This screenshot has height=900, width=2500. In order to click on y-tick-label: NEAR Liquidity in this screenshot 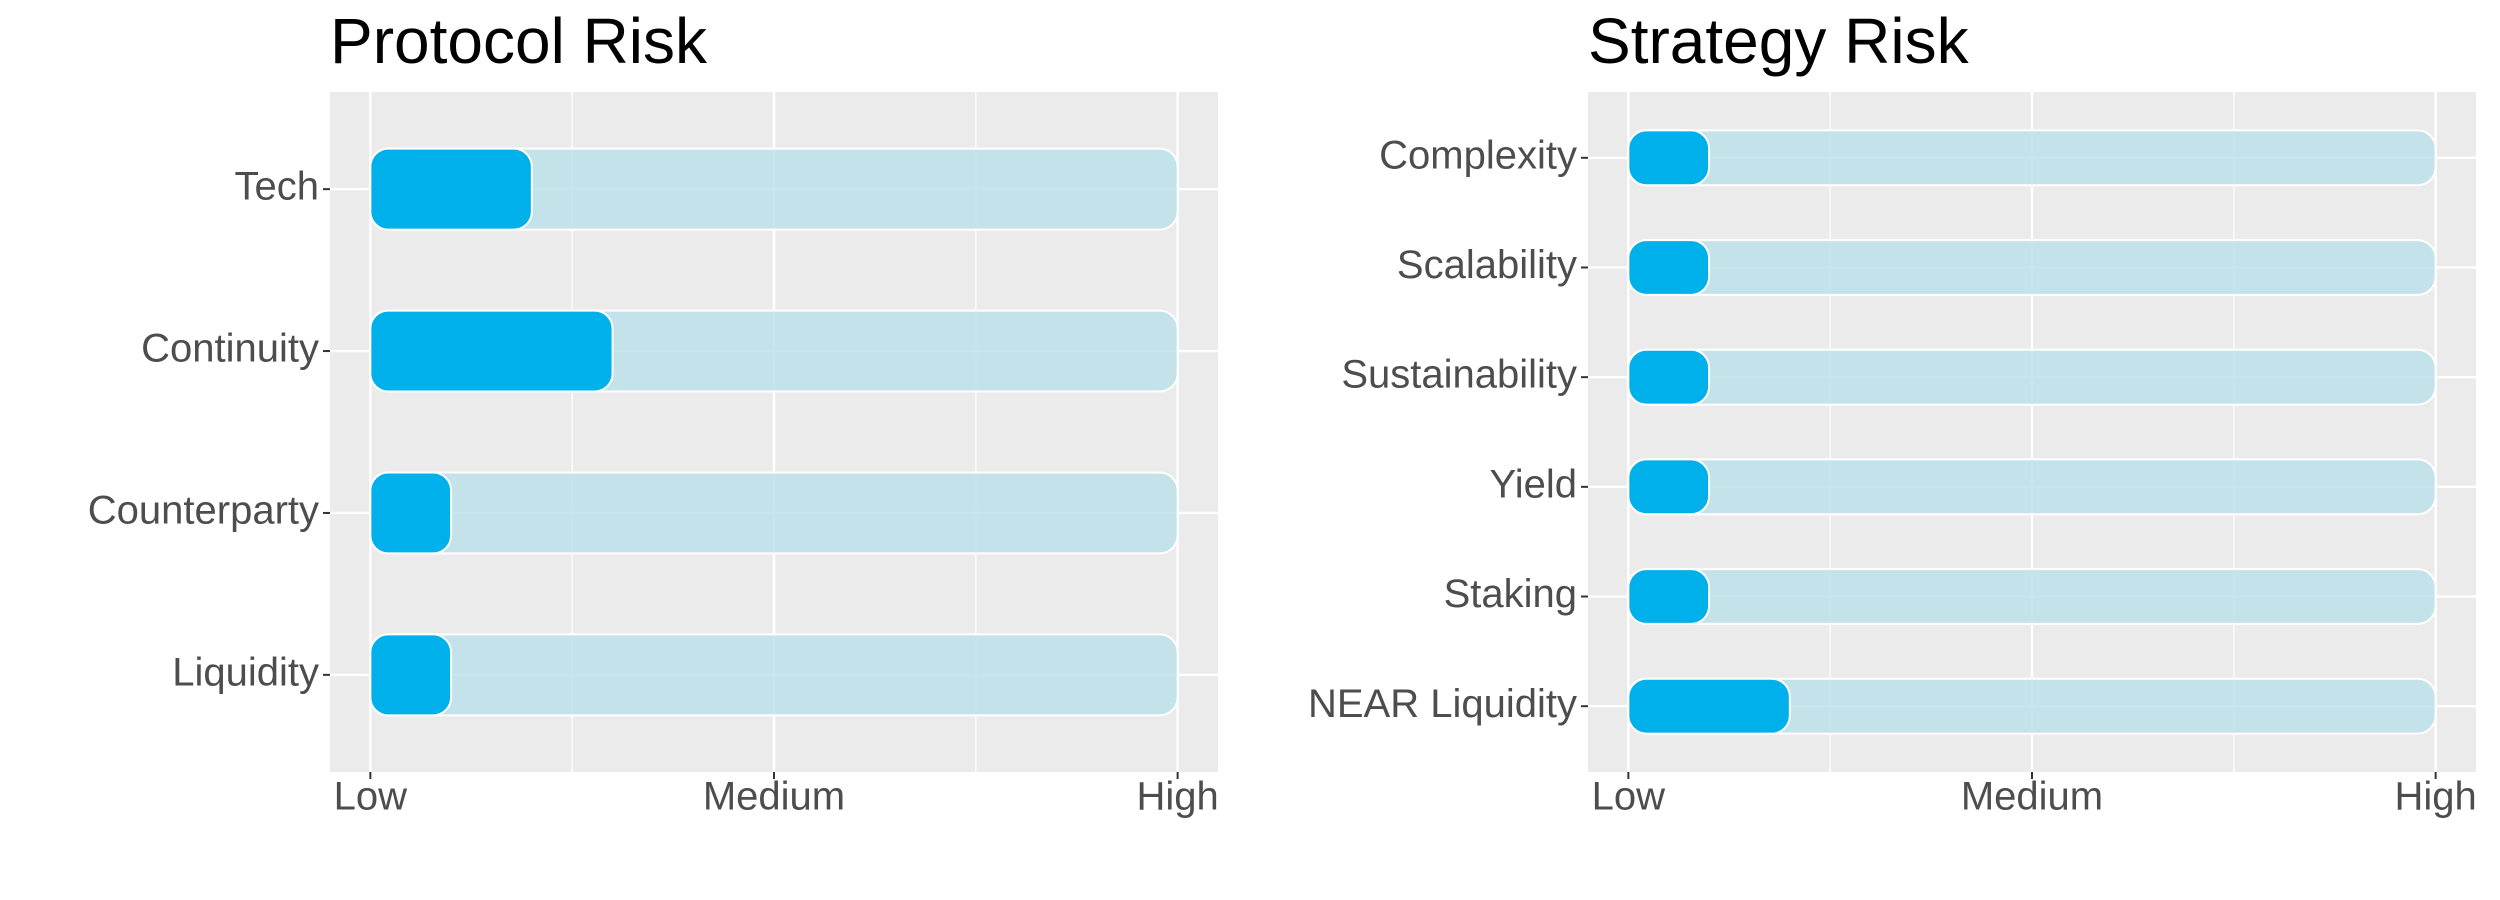, I will do `click(1442, 704)`.